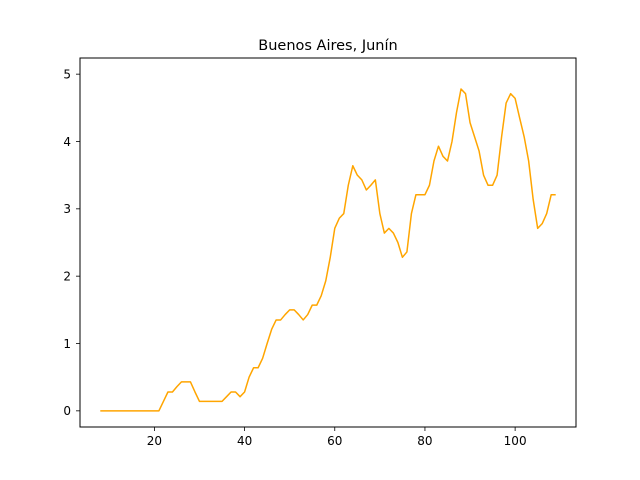 This screenshot has height=480, width=640. Describe the element at coordinates (67, 74) in the screenshot. I see `y-tick-label: 5` at that location.